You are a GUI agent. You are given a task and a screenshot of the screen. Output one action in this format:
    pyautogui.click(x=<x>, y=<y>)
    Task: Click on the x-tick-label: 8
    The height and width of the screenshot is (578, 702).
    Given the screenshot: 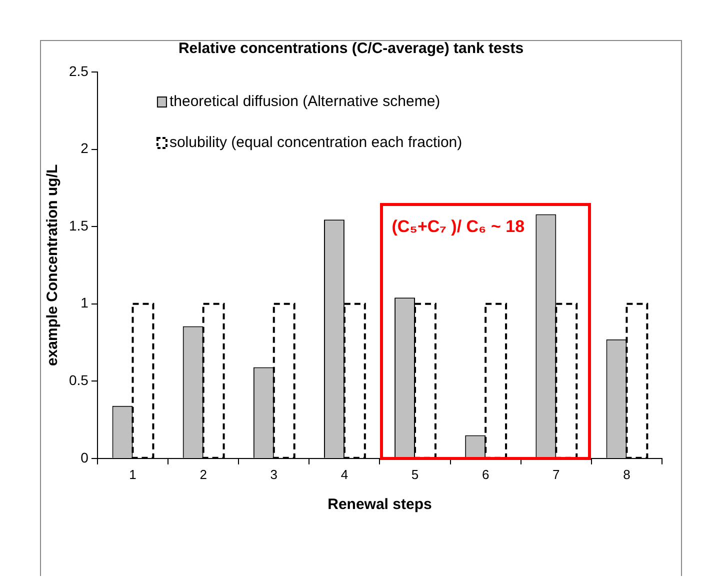 What is the action you would take?
    pyautogui.click(x=626, y=474)
    